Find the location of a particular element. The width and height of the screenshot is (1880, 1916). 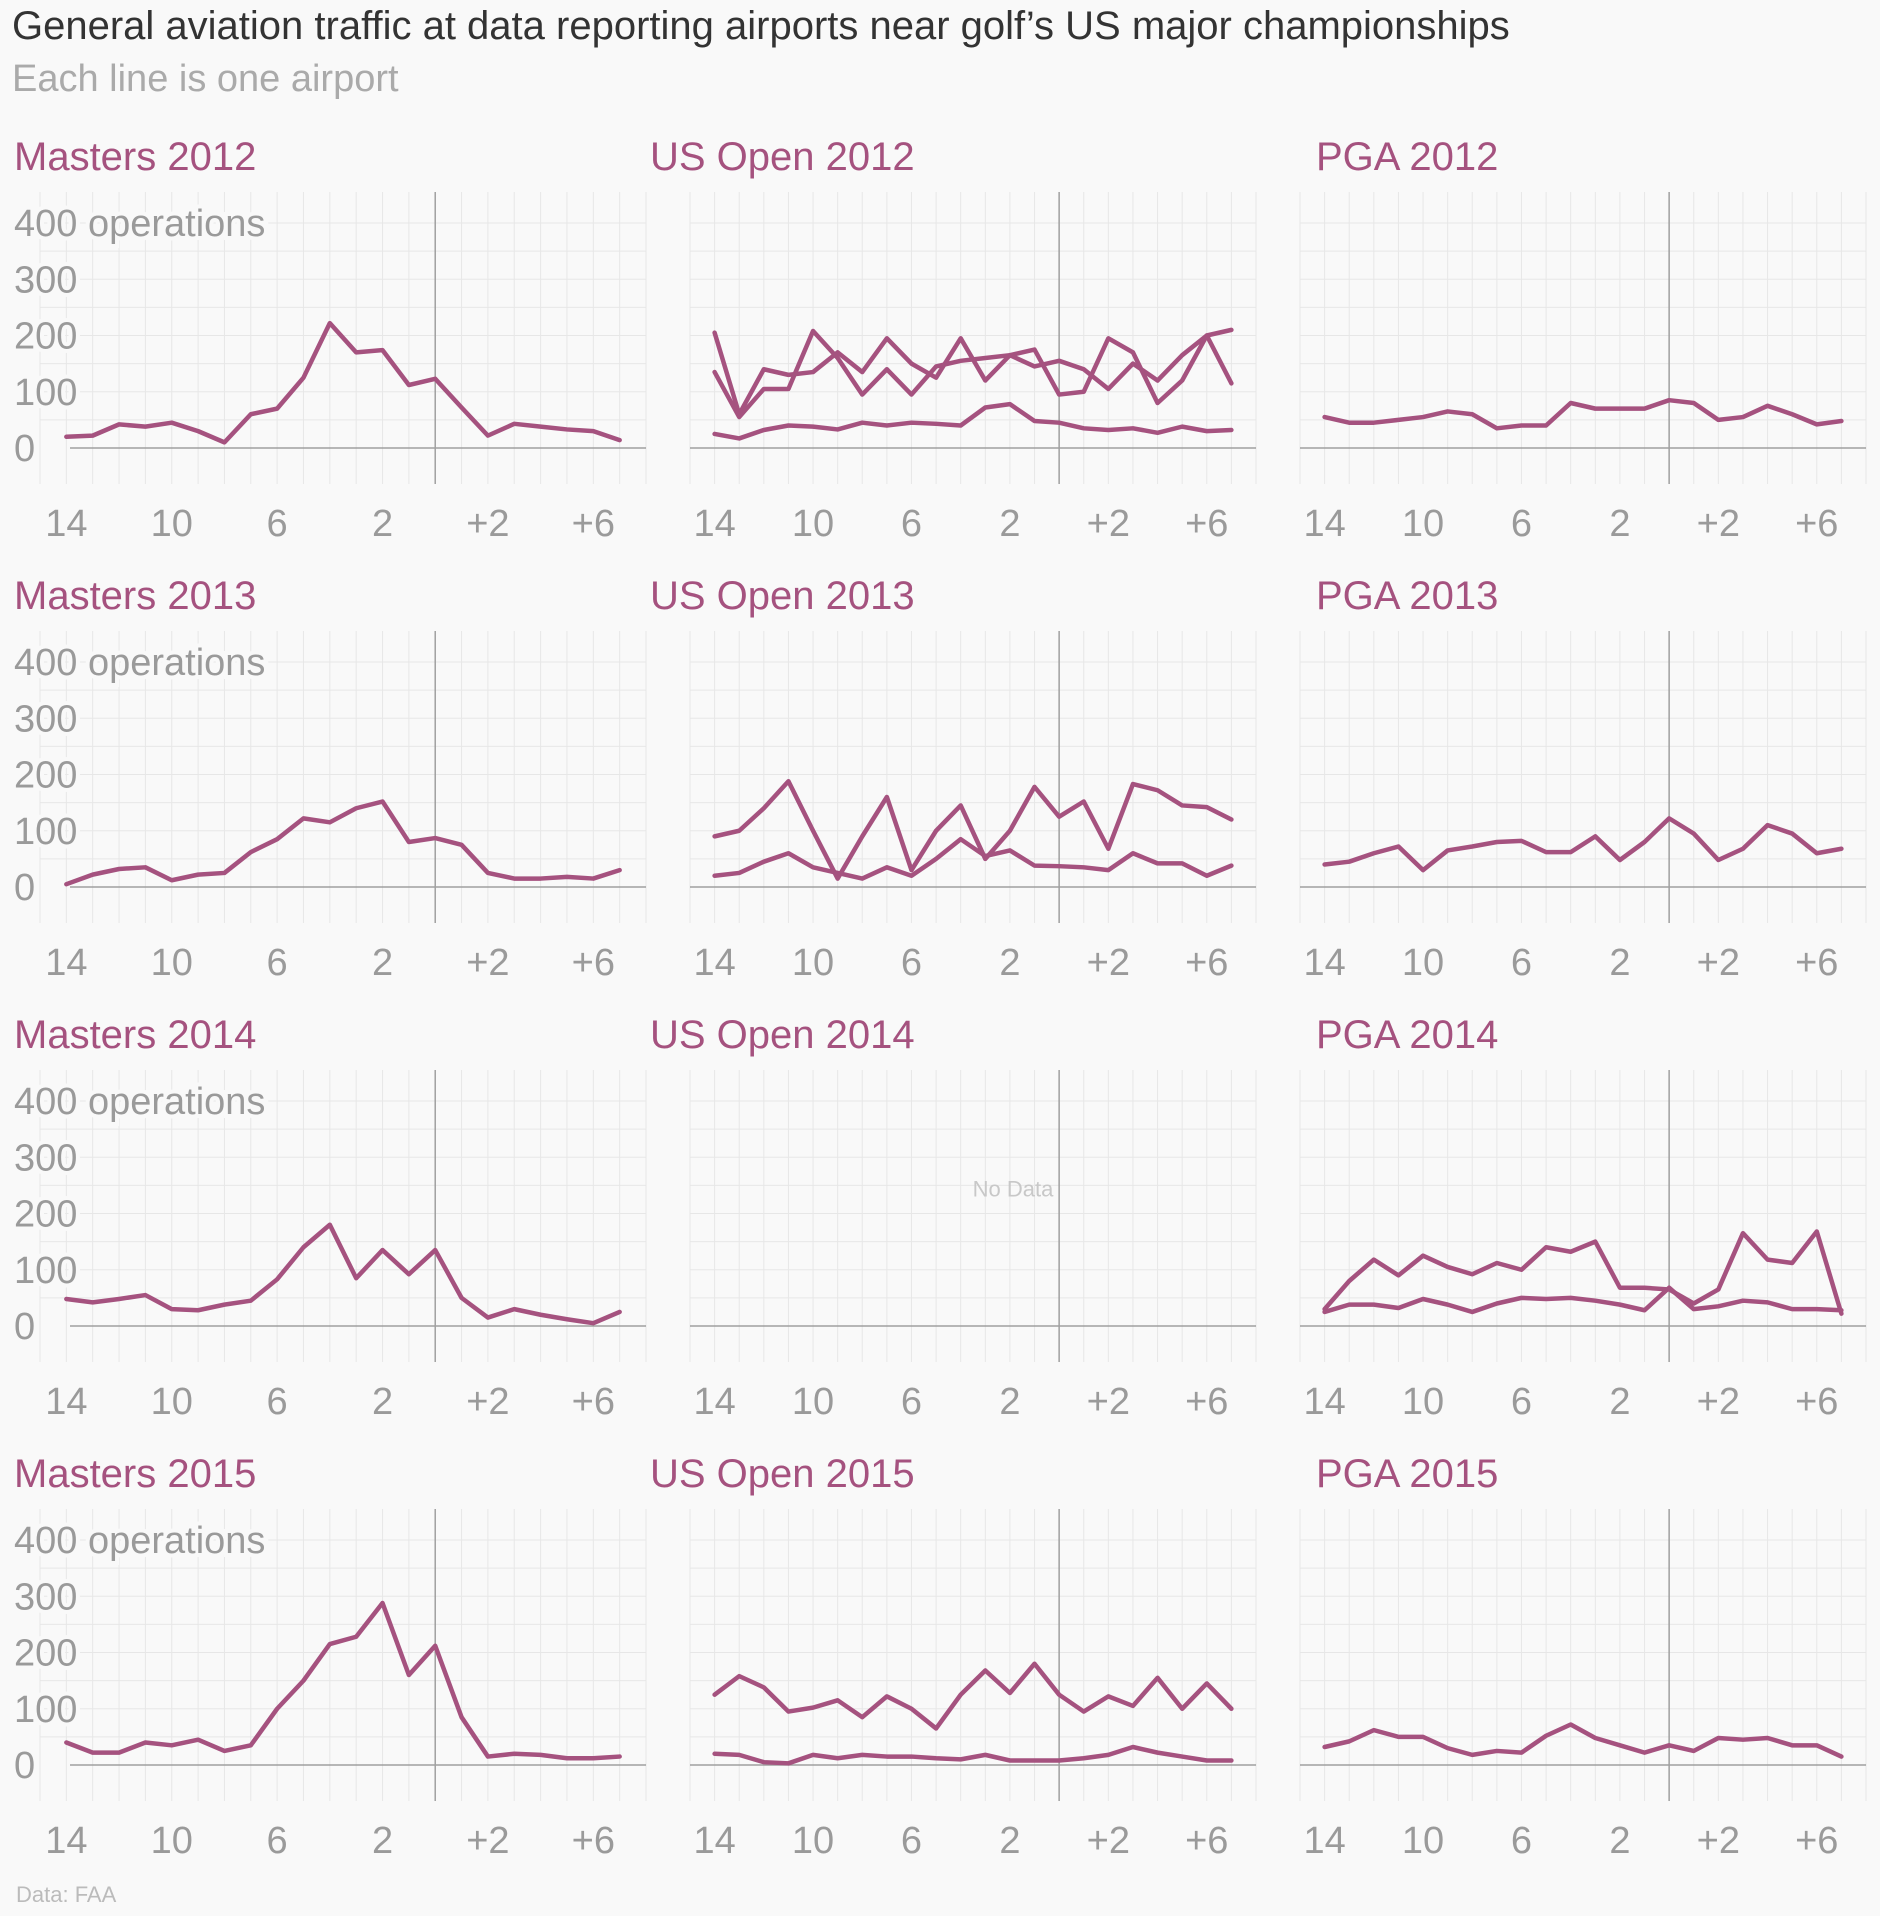

panel-title: US Open 2012 is located at coordinates (782, 157).